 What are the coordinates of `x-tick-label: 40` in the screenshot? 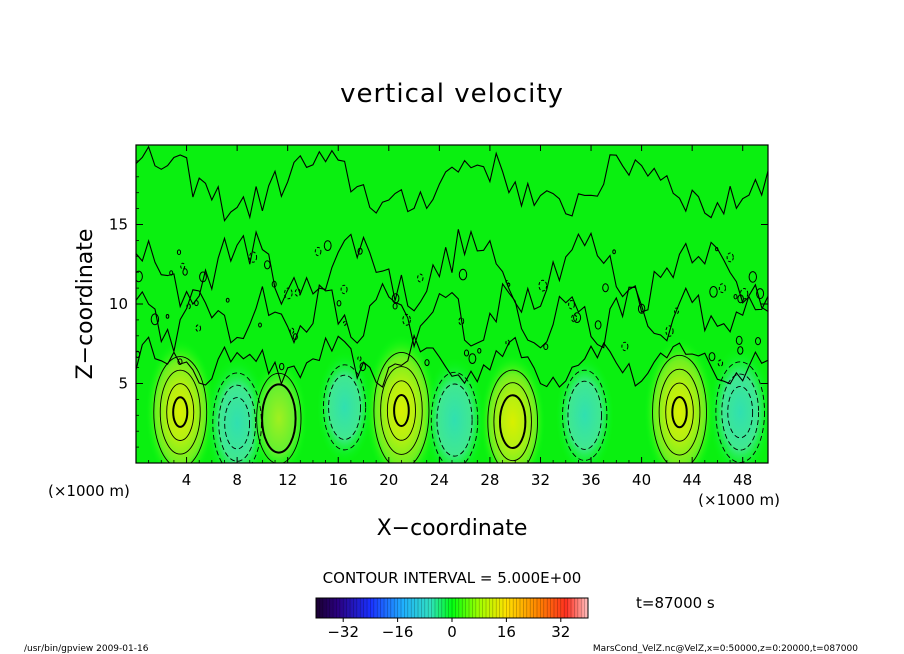 It's located at (641, 480).